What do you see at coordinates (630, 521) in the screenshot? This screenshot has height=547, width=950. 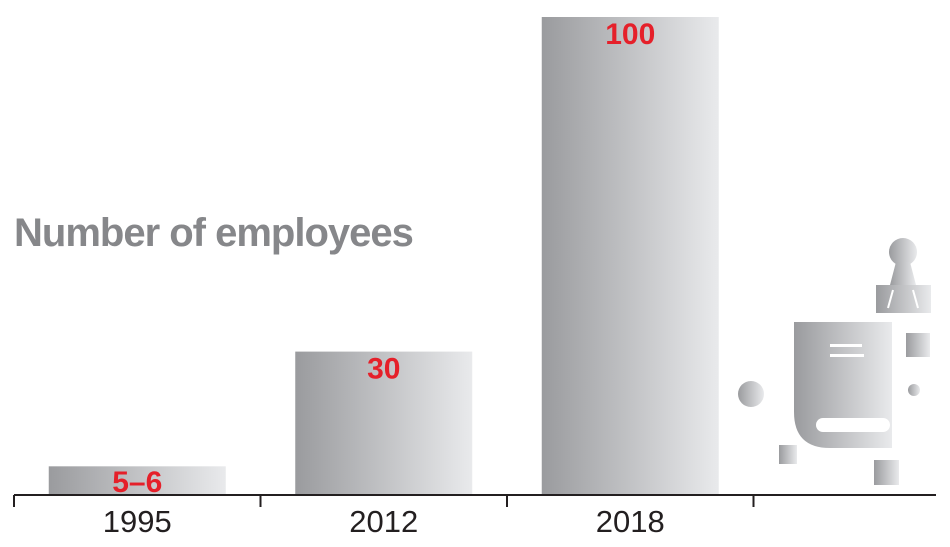 I see `x-tick-label-2018: 2018` at bounding box center [630, 521].